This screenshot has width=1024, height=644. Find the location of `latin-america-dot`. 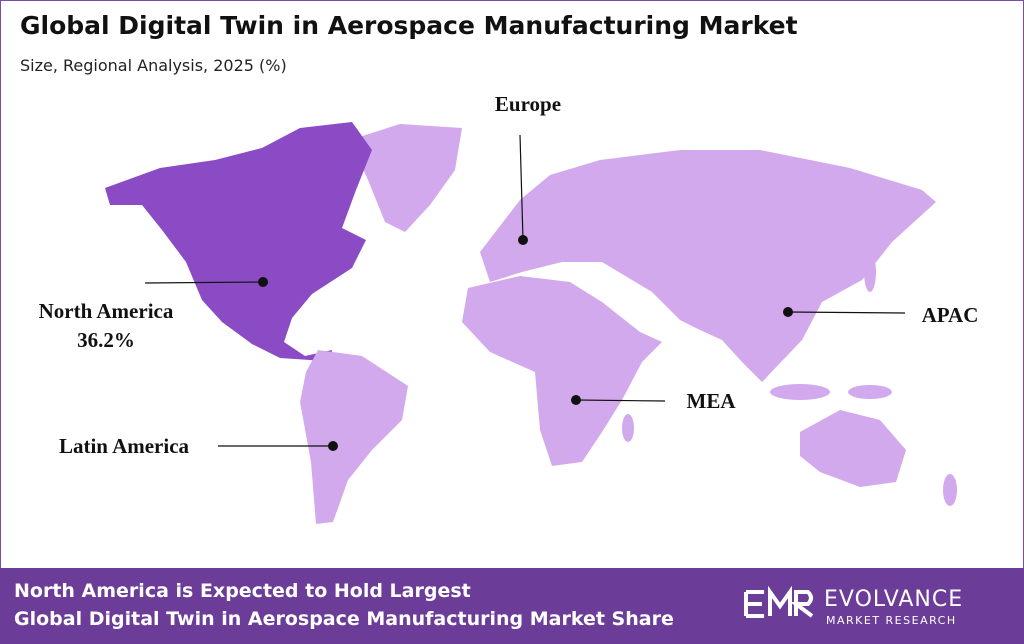

latin-america-dot is located at coordinates (333, 446).